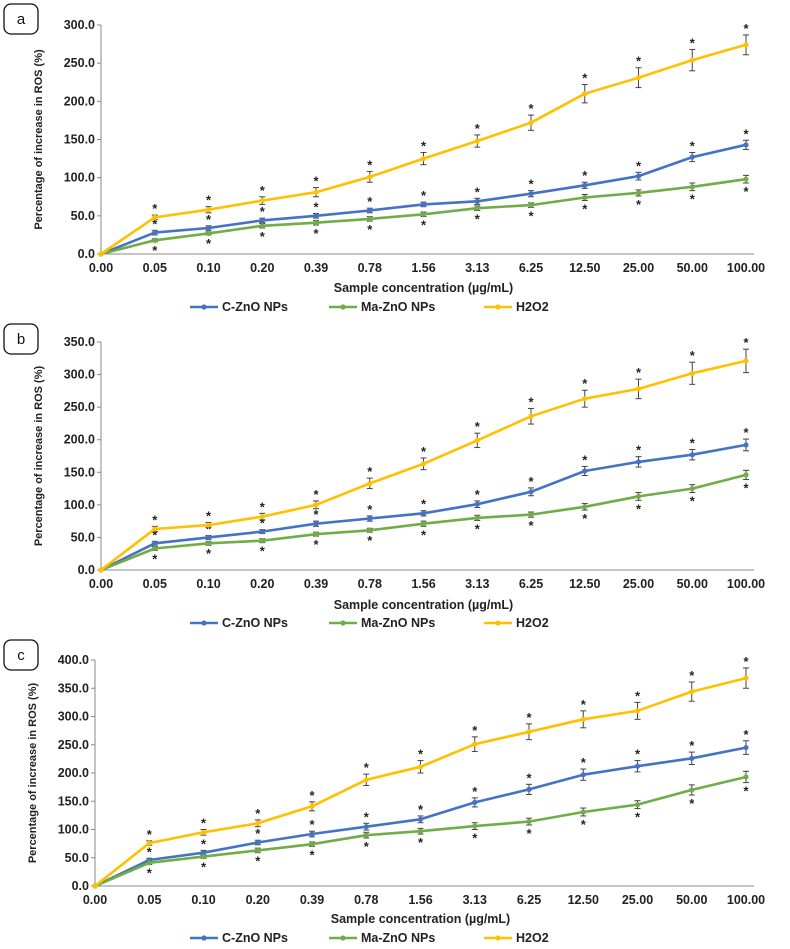 Image resolution: width=790 pixels, height=949 pixels. What do you see at coordinates (73, 773) in the screenshot?
I see `y-tick-label: 200.0` at bounding box center [73, 773].